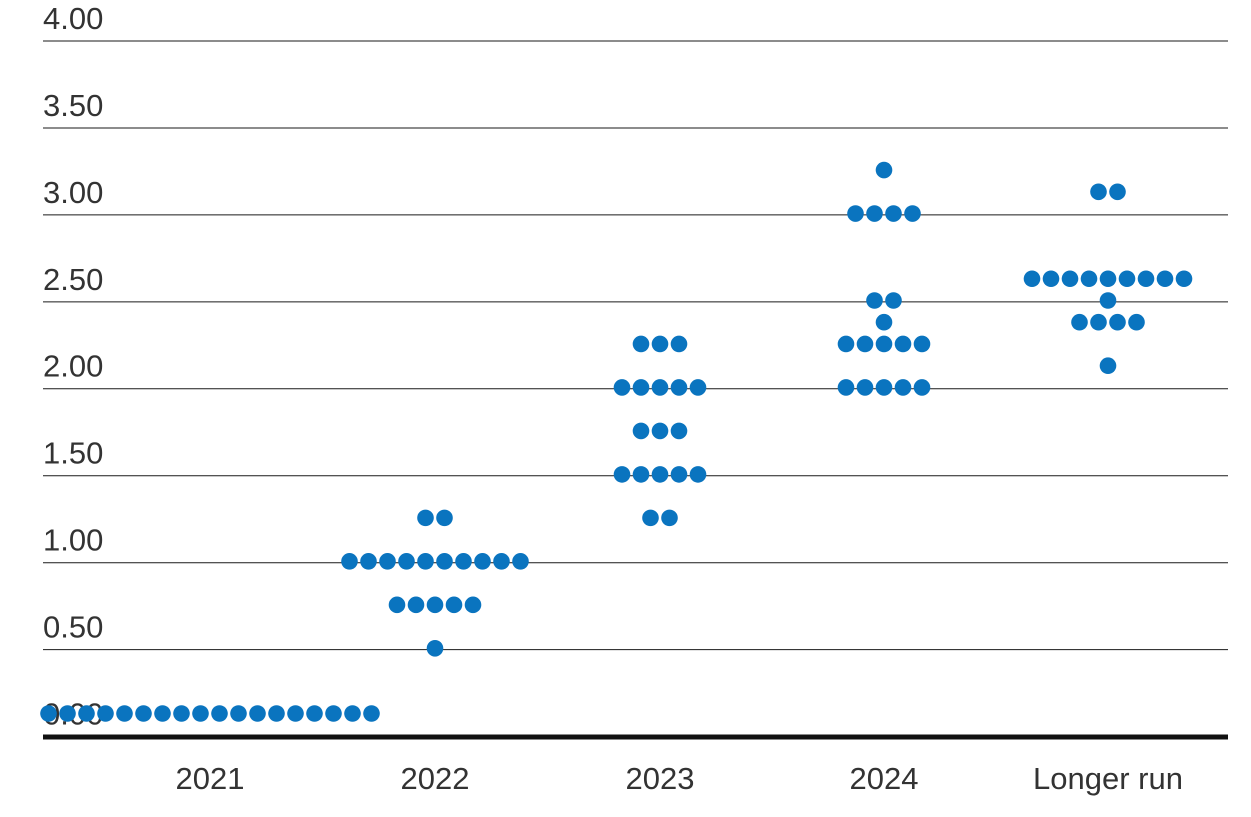 The height and width of the screenshot is (817, 1251). What do you see at coordinates (1108, 778) in the screenshot?
I see `x-tick-label: Longer run` at bounding box center [1108, 778].